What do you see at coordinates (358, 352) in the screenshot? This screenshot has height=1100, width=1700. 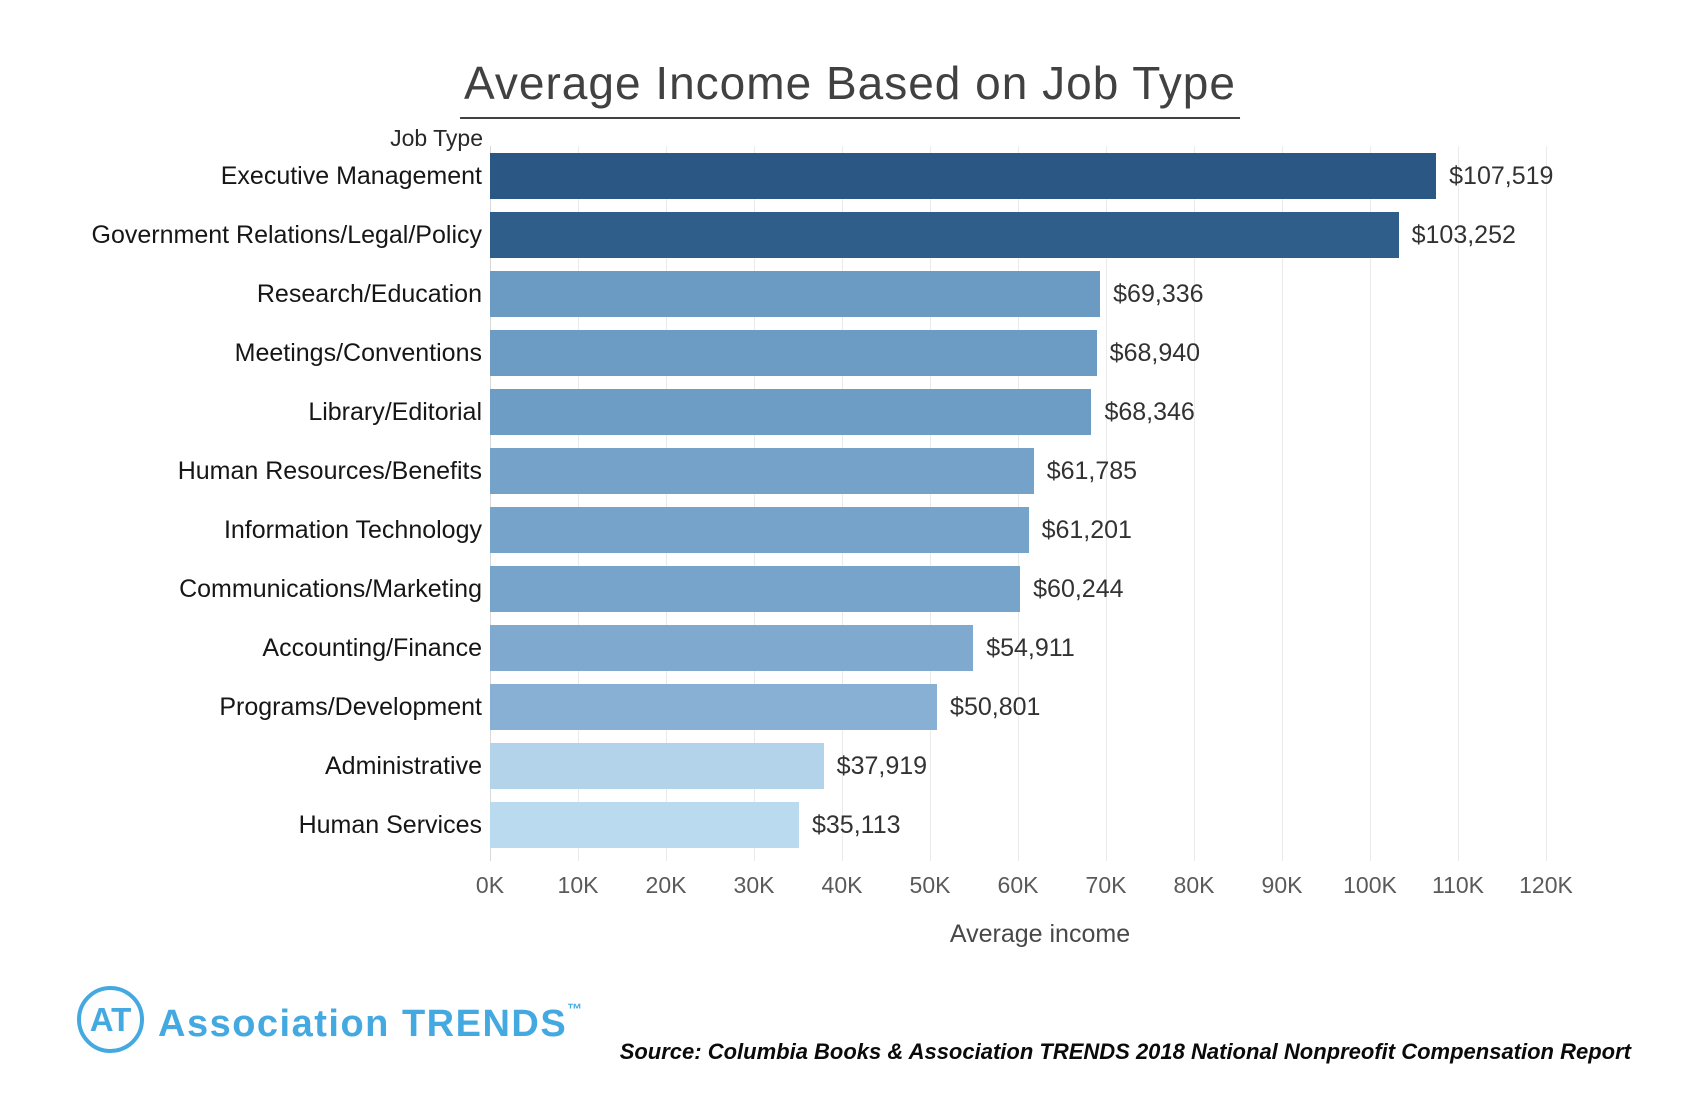 I see `category-label: Meetings/Conventions` at bounding box center [358, 352].